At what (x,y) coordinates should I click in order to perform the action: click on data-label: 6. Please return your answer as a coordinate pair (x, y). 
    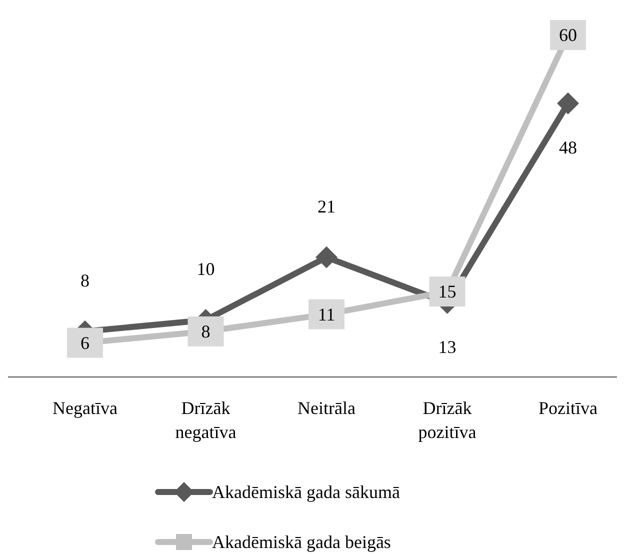
    Looking at the image, I should click on (85, 342).